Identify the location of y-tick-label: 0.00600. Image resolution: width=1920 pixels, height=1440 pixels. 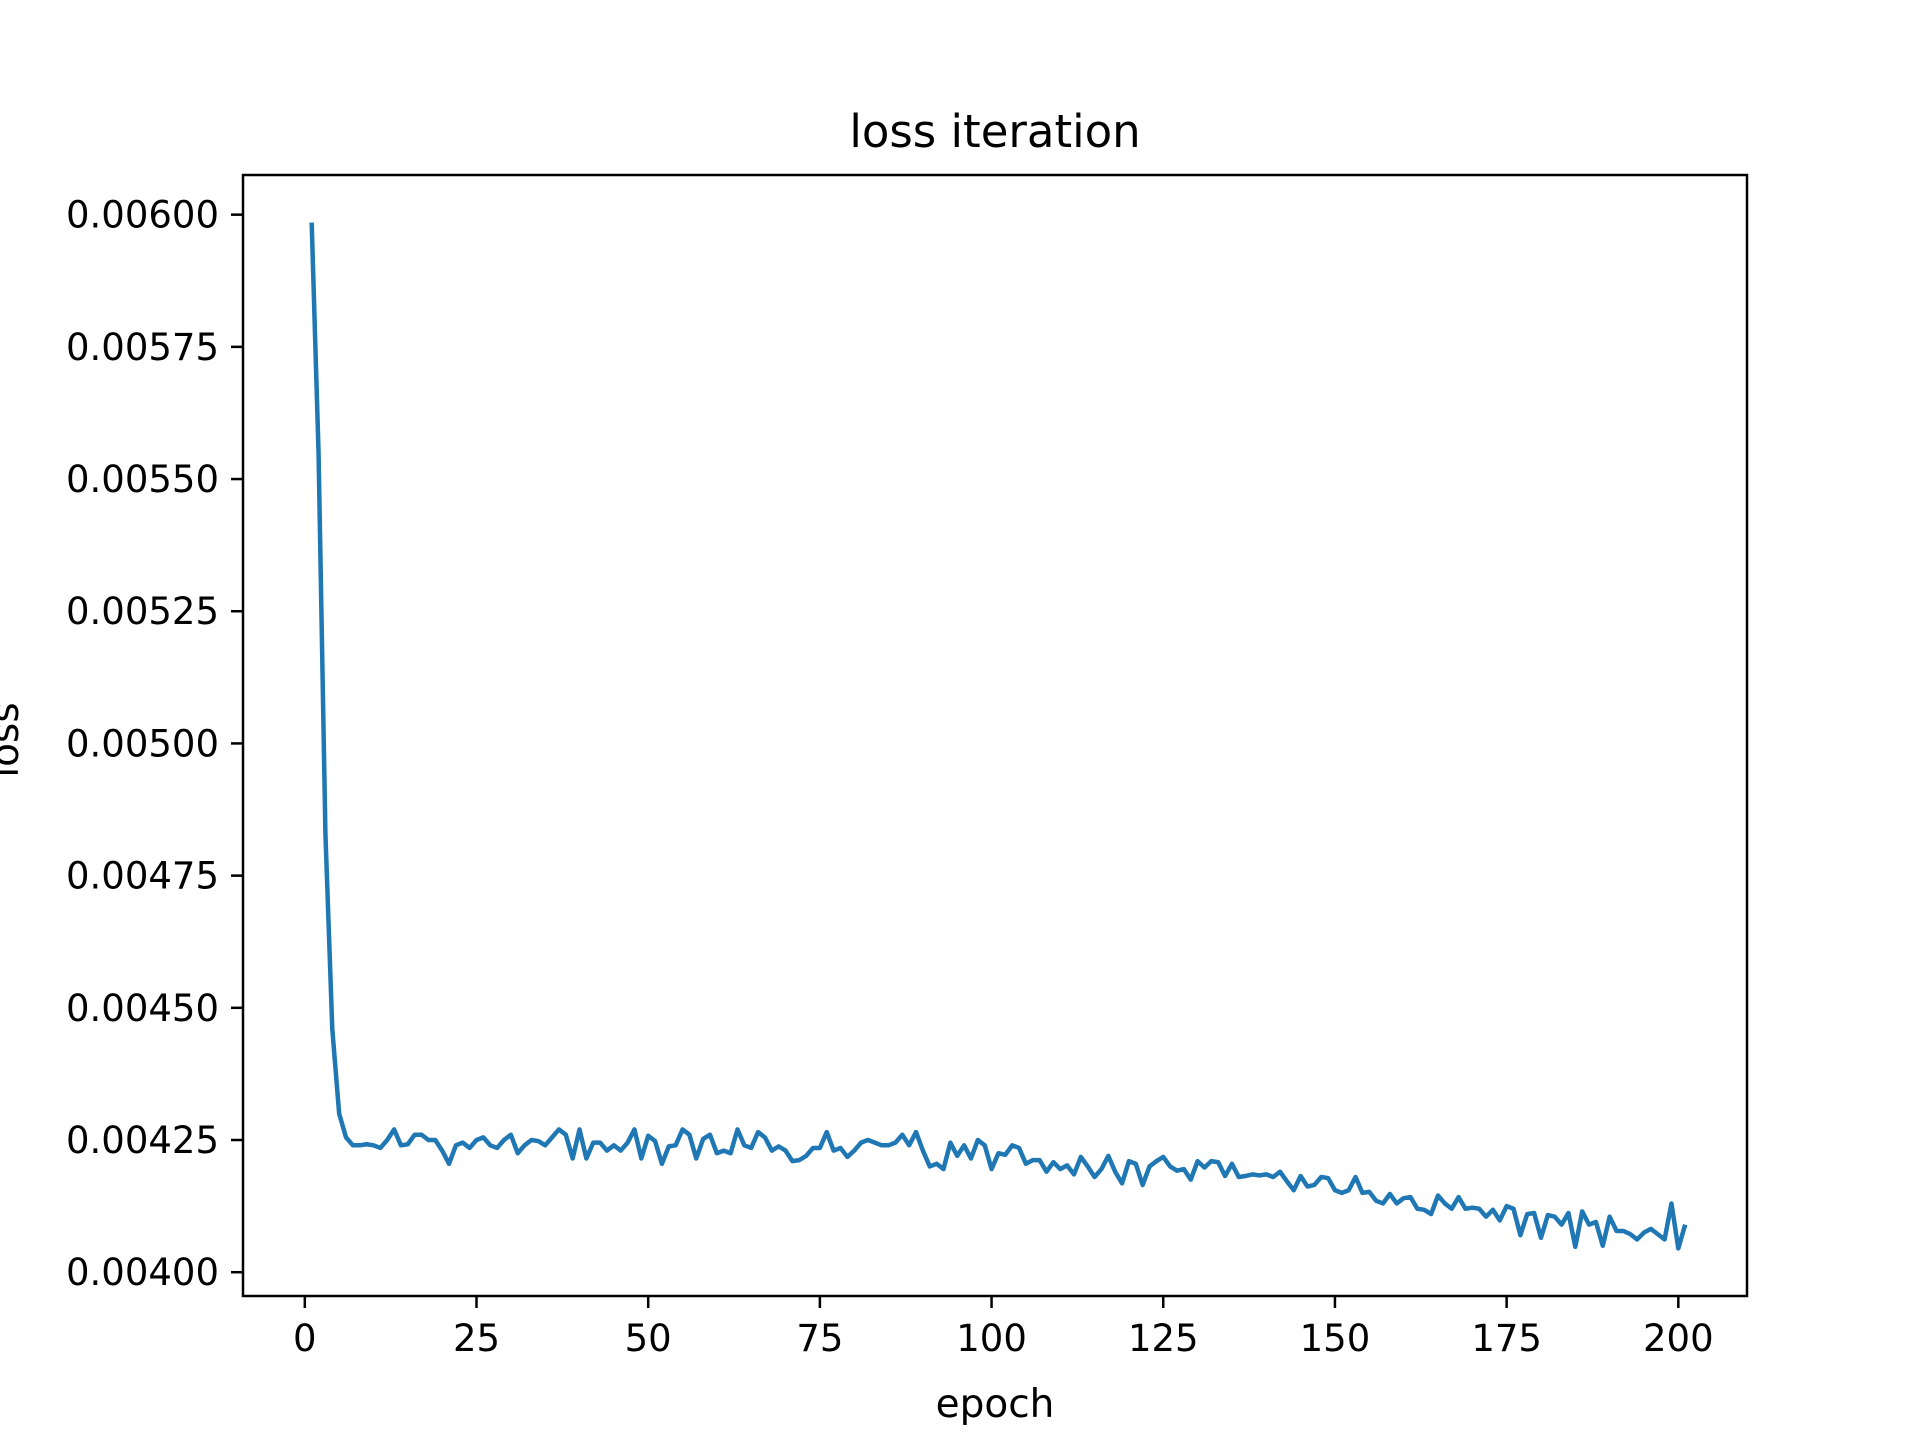
(142, 215).